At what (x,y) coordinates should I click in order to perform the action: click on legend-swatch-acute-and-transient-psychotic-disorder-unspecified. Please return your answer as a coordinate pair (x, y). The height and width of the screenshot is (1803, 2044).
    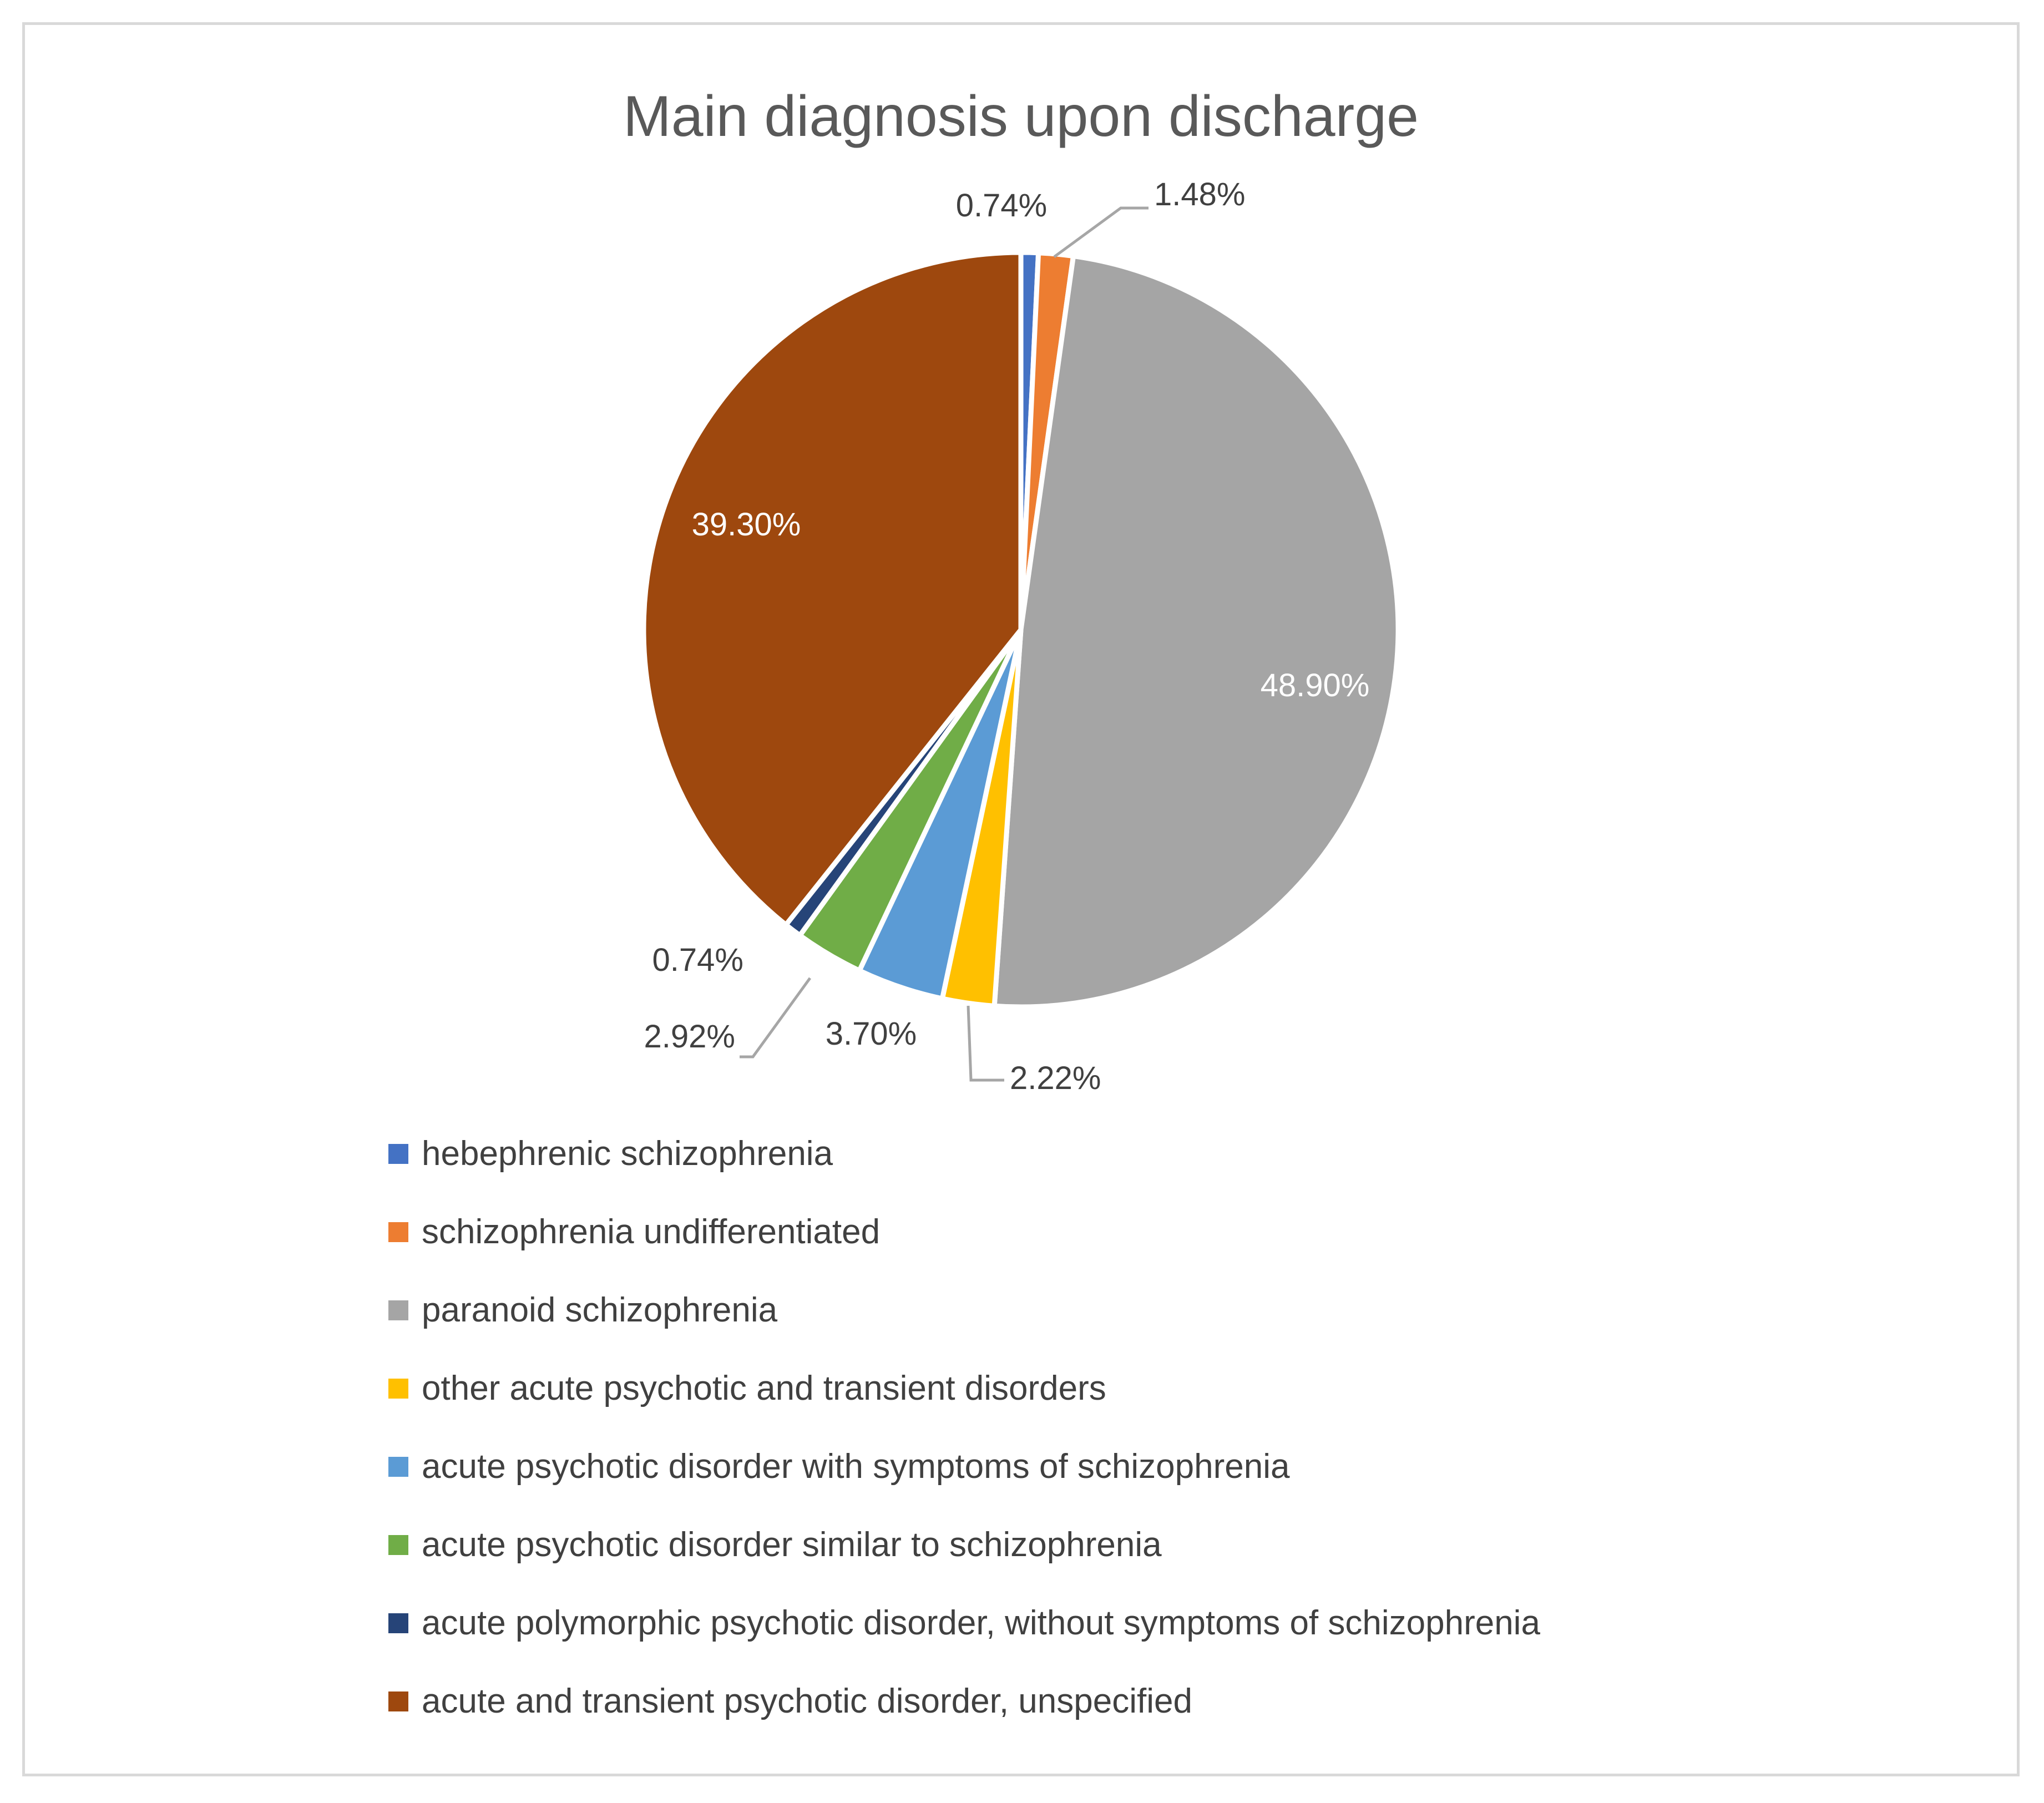
    Looking at the image, I should click on (398, 1701).